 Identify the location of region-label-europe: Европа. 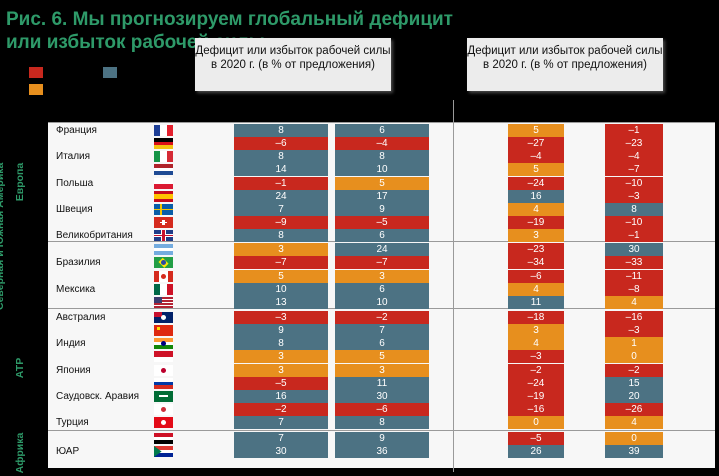
(20, 182).